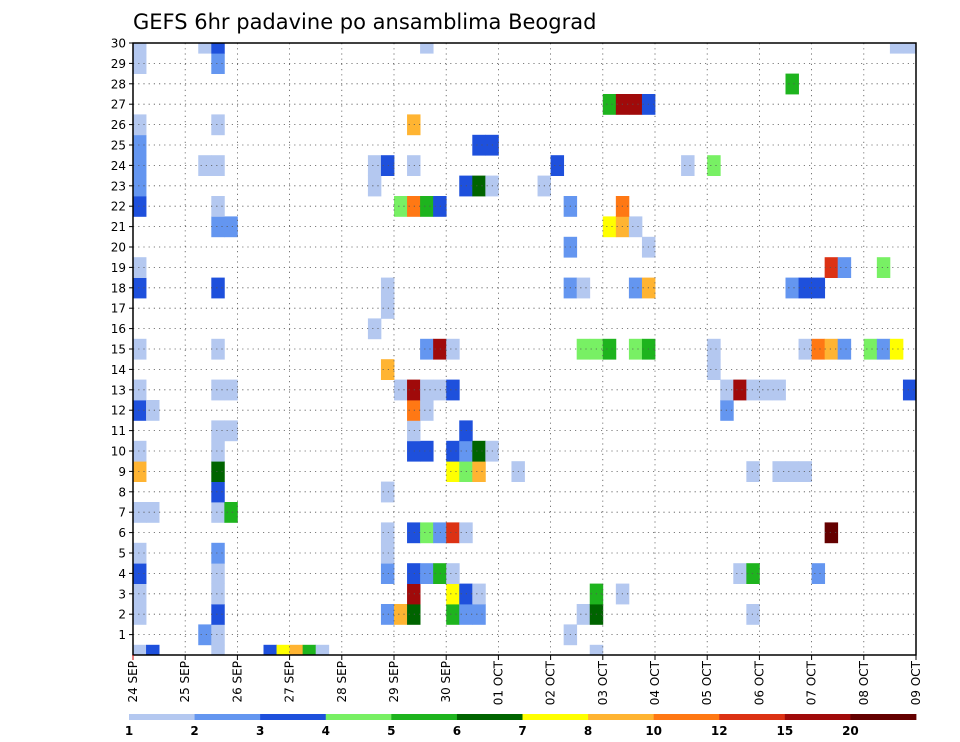  I want to click on y-tick-label: 22, so click(118, 207).